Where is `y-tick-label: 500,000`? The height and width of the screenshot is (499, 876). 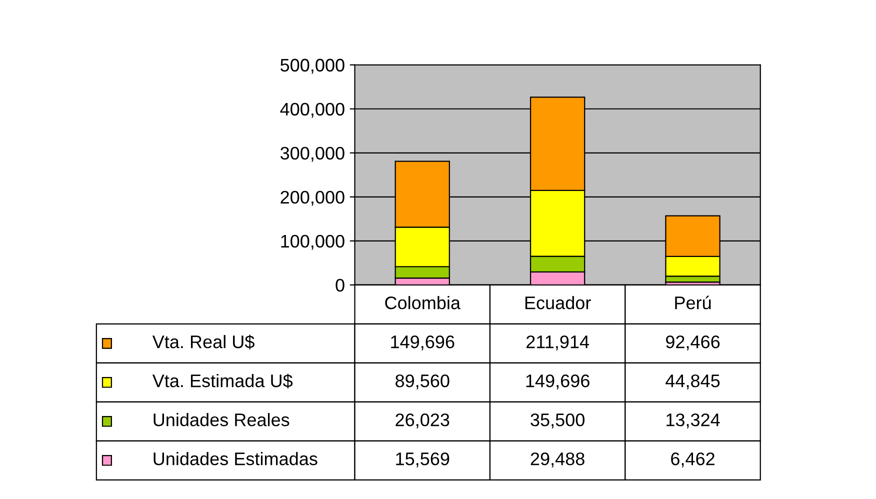
y-tick-label: 500,000 is located at coordinates (312, 66).